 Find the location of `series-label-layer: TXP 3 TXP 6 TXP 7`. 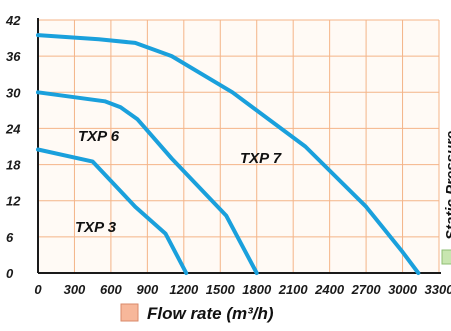

series-label-layer: TXP 3 TXP 6 TXP 7 is located at coordinates (178, 182).